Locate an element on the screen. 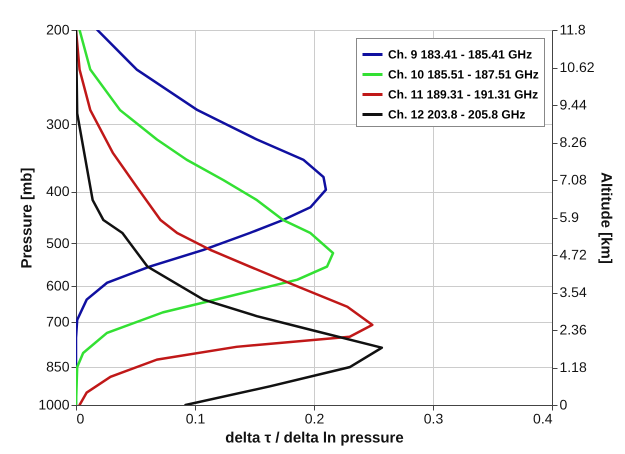 Image resolution: width=625 pixels, height=454 pixels. y2-tick-label: 11.8 is located at coordinates (573, 30).